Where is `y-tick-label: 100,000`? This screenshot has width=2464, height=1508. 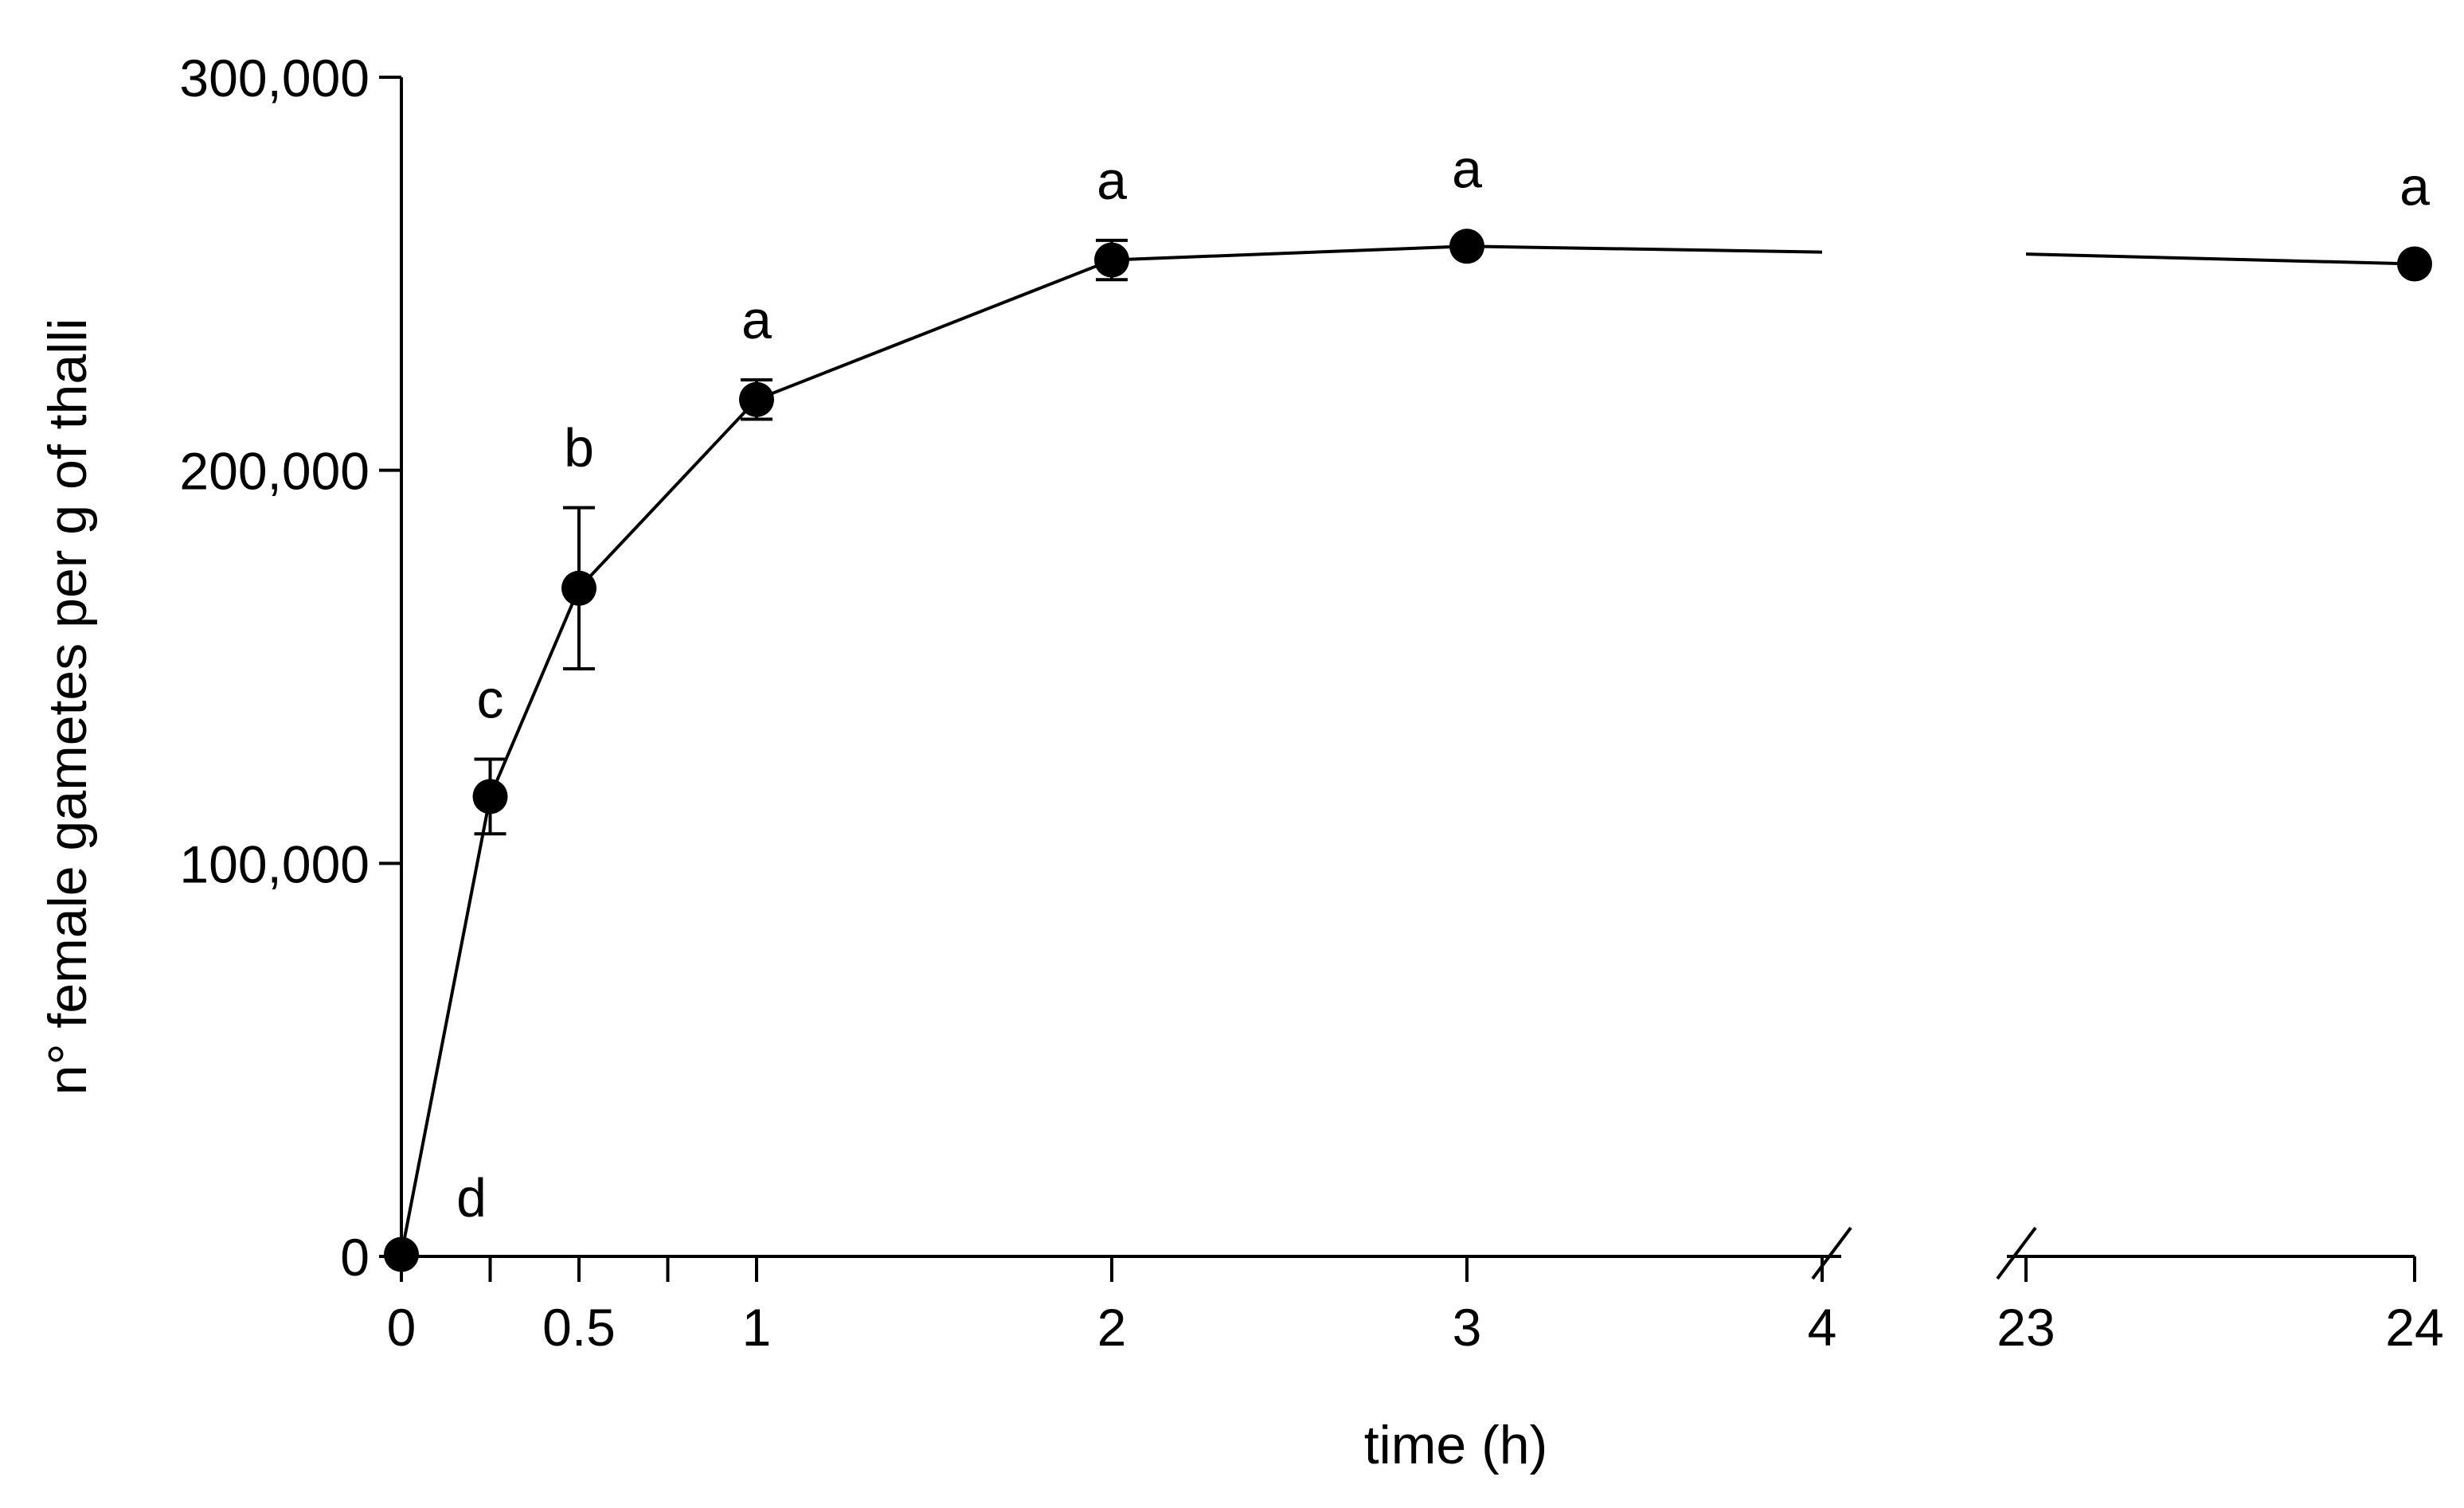
y-tick-label: 100,000 is located at coordinates (274, 864).